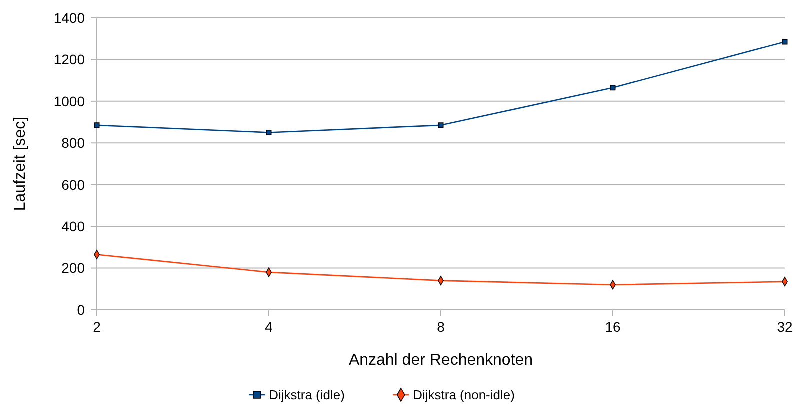  Describe the element at coordinates (307, 395) in the screenshot. I see `legend-label: Dijkstra (idle)` at that location.